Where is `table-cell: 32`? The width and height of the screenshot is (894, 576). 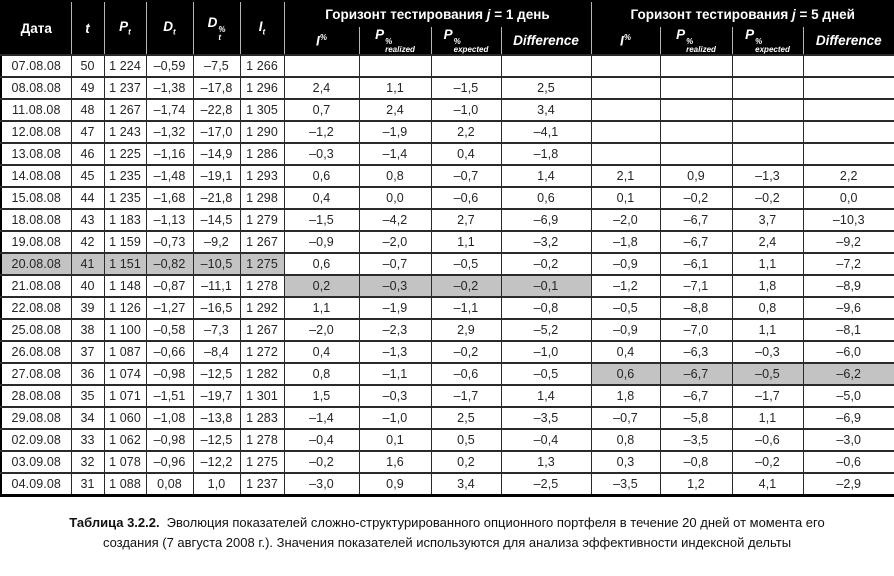 table-cell: 32 is located at coordinates (87, 462).